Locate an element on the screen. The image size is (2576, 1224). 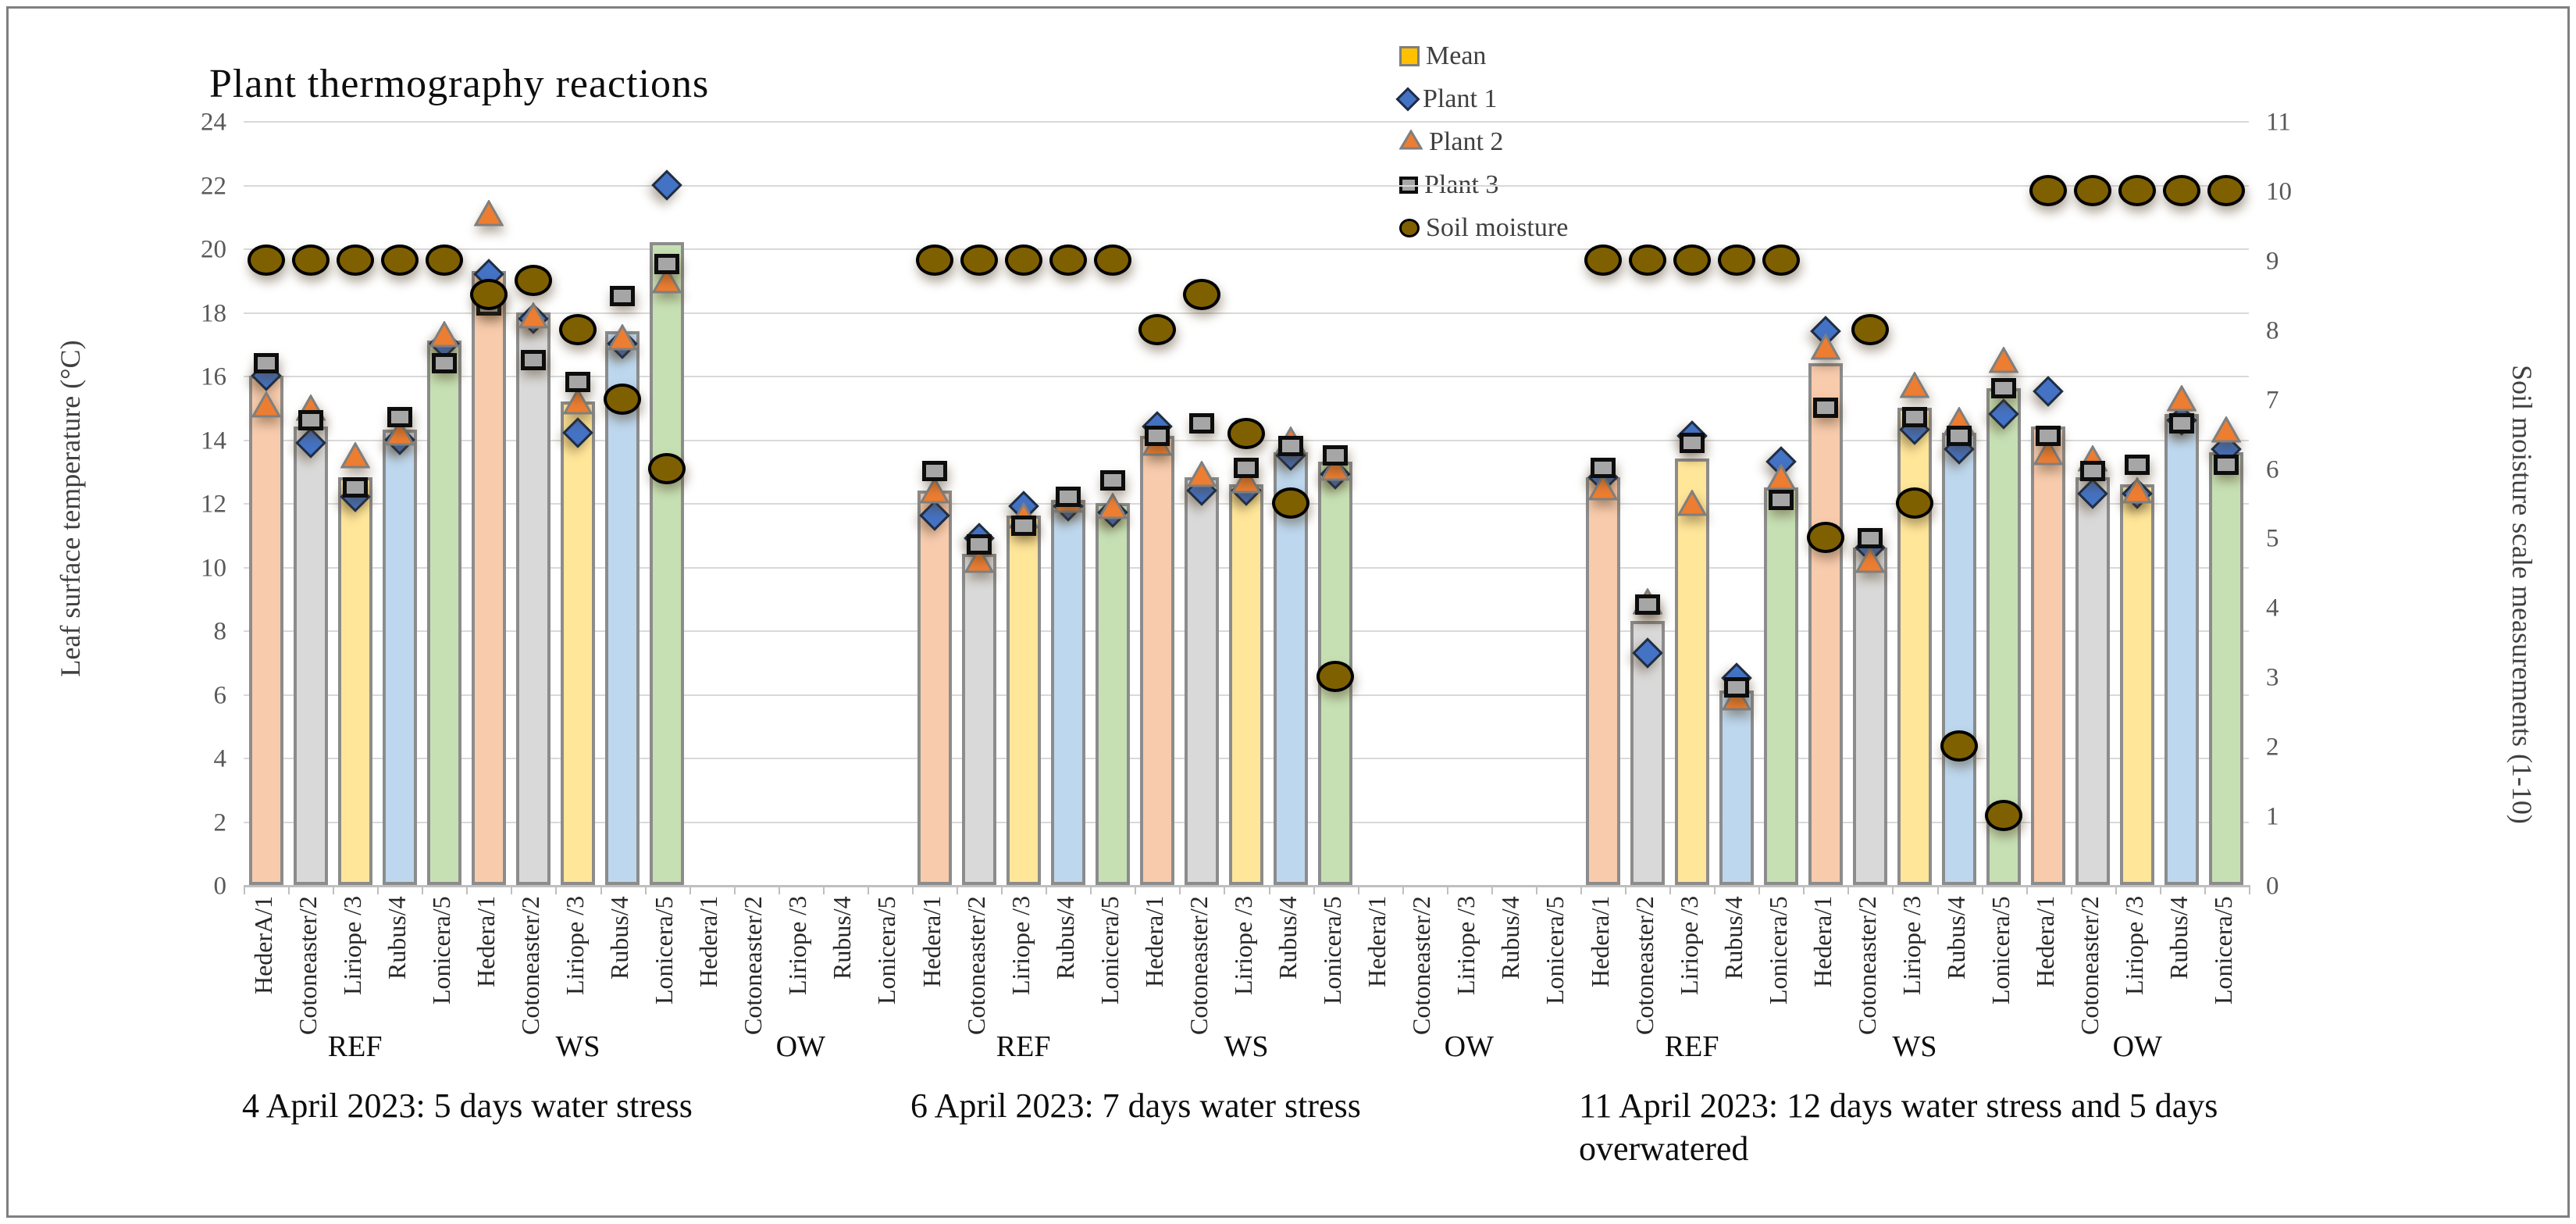
y-axis-tick-left: 4 is located at coordinates (220, 758).